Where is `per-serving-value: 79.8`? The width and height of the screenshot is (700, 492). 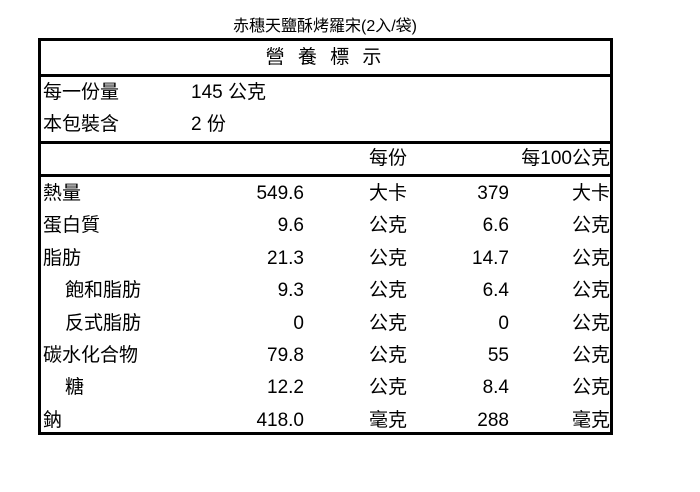
per-serving-value: 79.8 is located at coordinates (285, 355).